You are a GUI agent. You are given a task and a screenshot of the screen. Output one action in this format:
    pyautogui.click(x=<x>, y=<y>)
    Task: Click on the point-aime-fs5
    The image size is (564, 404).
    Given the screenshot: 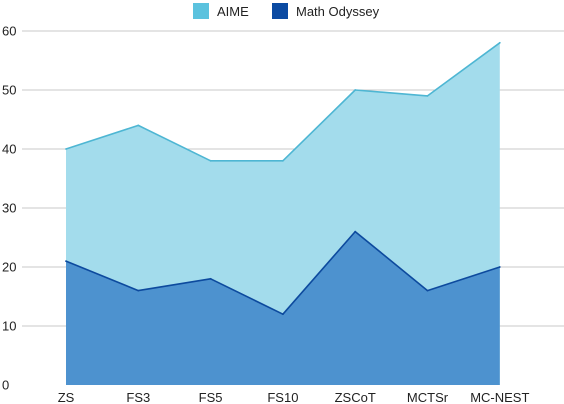 What is the action you would take?
    pyautogui.click(x=210, y=160)
    